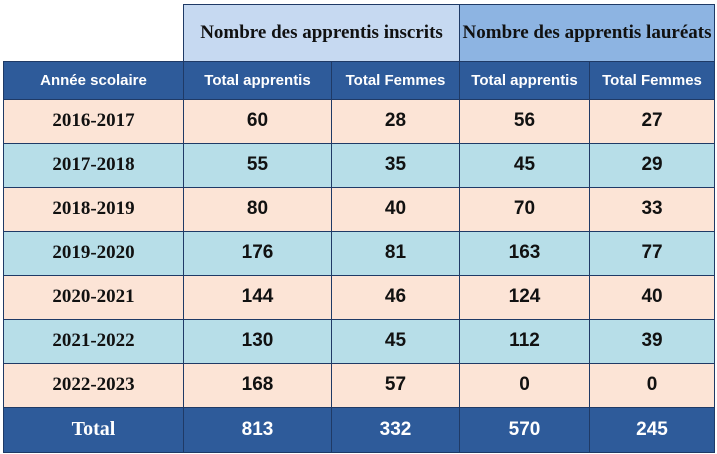  What do you see at coordinates (652, 297) in the screenshot?
I see `cell-laureats-femmes: 40` at bounding box center [652, 297].